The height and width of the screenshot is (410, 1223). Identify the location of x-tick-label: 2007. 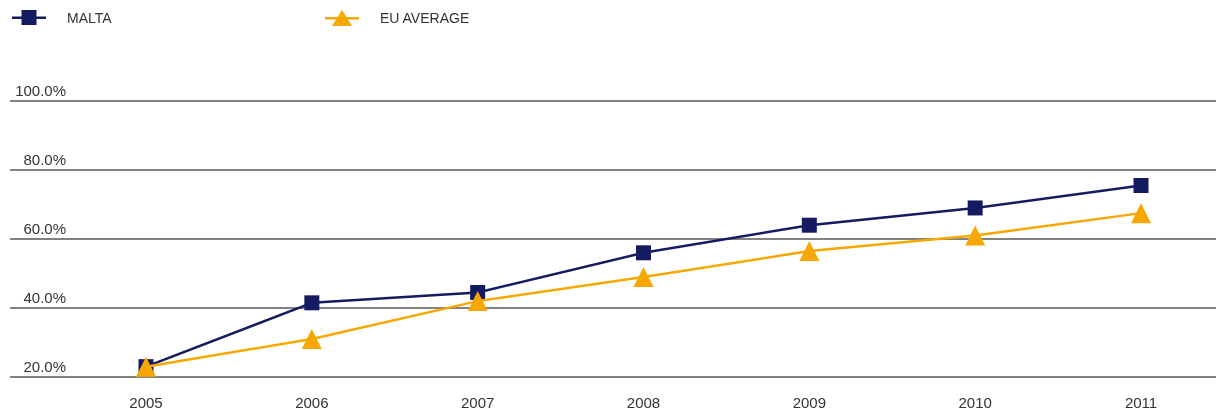
(477, 402).